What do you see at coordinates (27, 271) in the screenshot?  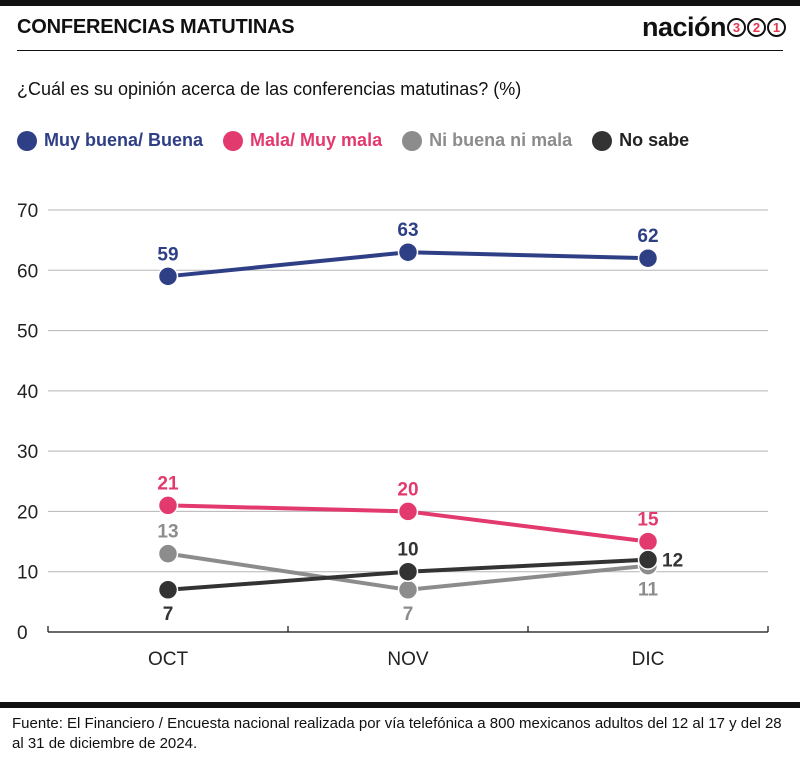 I see `y-tick-label: 60` at bounding box center [27, 271].